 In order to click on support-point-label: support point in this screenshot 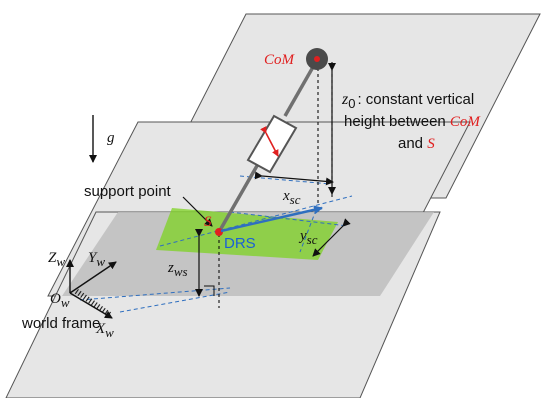, I will do `click(128, 191)`.